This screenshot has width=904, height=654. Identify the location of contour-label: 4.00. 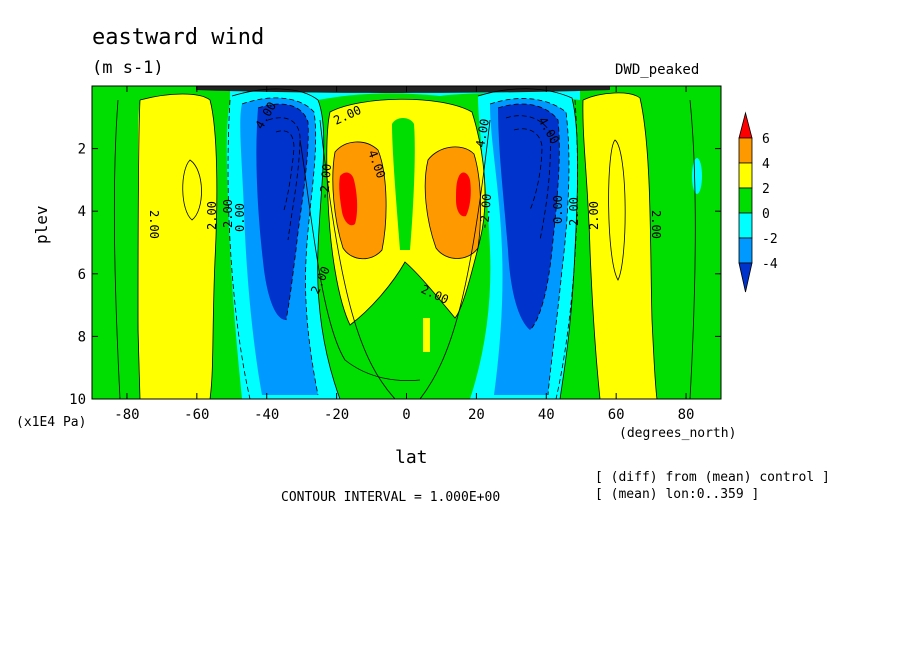
(482, 133).